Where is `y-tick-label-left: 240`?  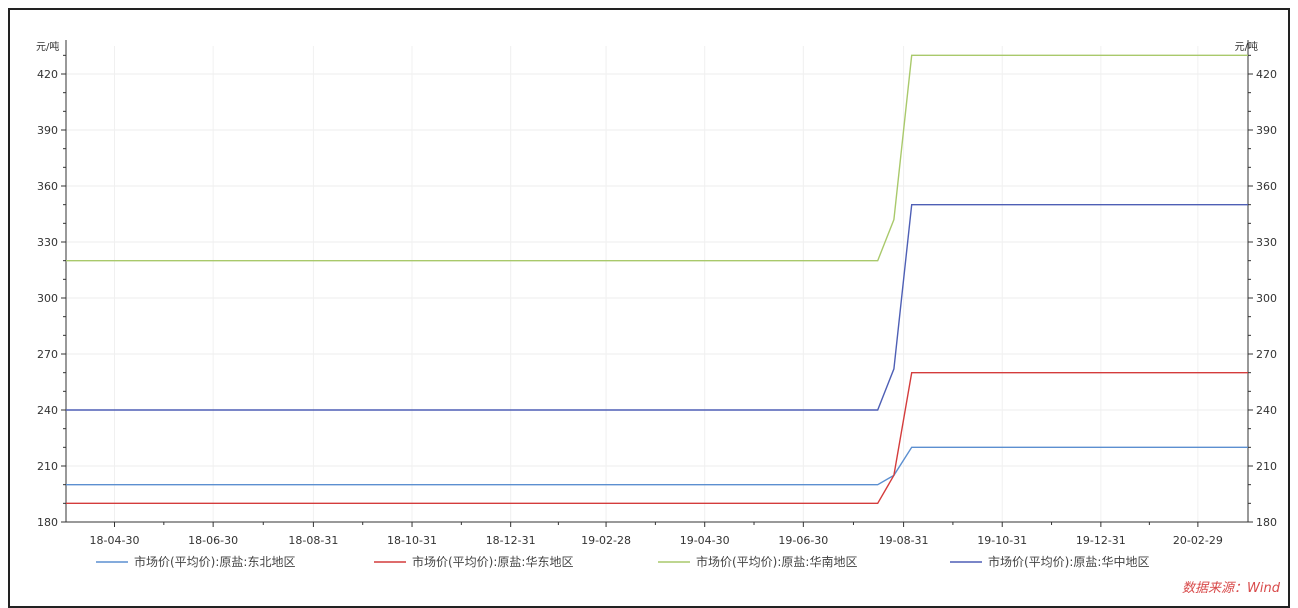 y-tick-label-left: 240 is located at coordinates (47, 410).